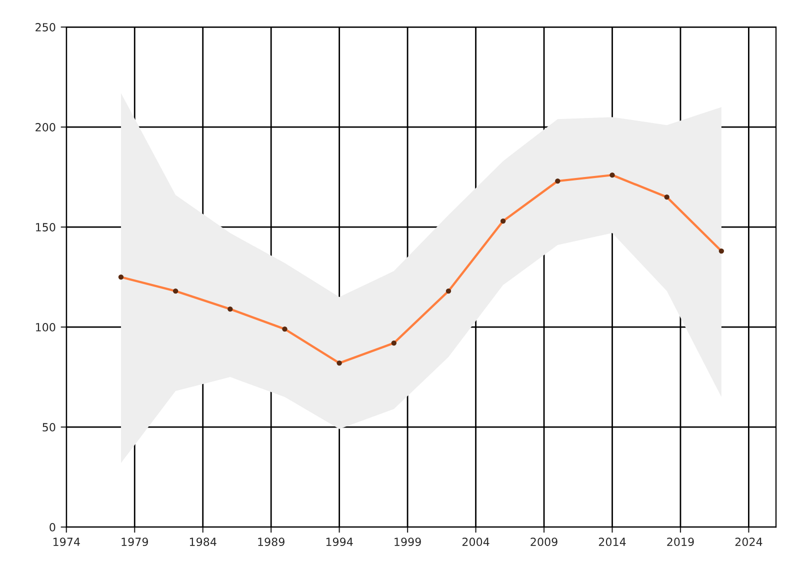 Image resolution: width=800 pixels, height=576 pixels. Describe the element at coordinates (271, 542) in the screenshot. I see `x-tick-label: 1989` at that location.